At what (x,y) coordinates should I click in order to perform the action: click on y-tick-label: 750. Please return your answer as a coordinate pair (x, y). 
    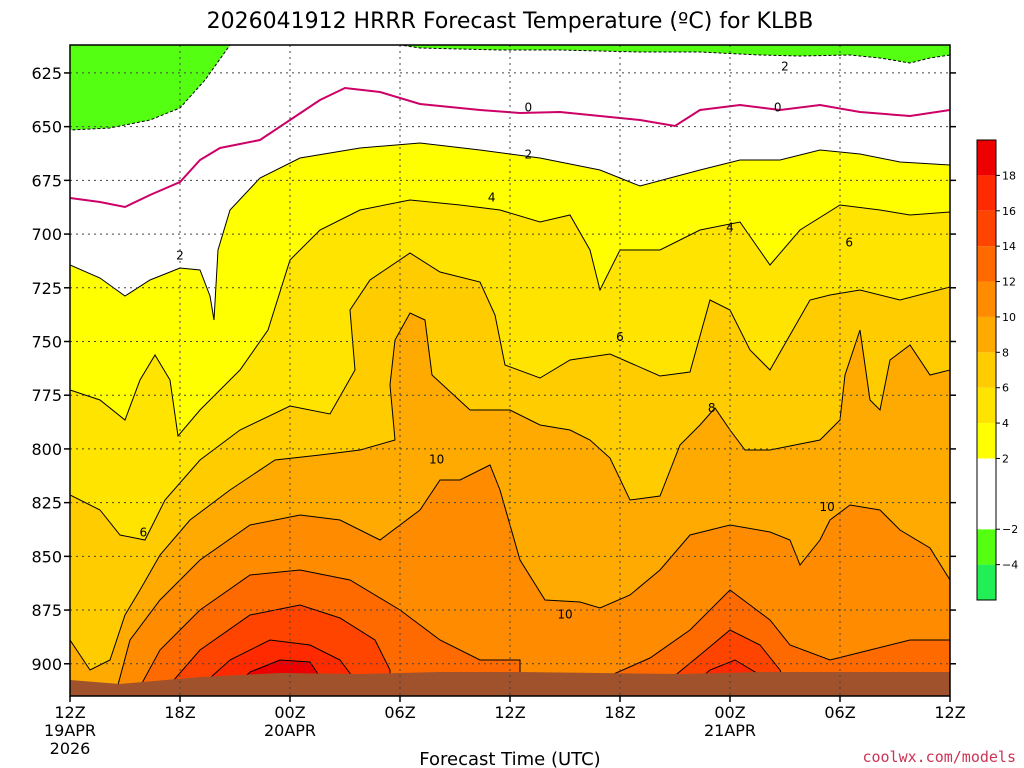
    Looking at the image, I should click on (46, 341).